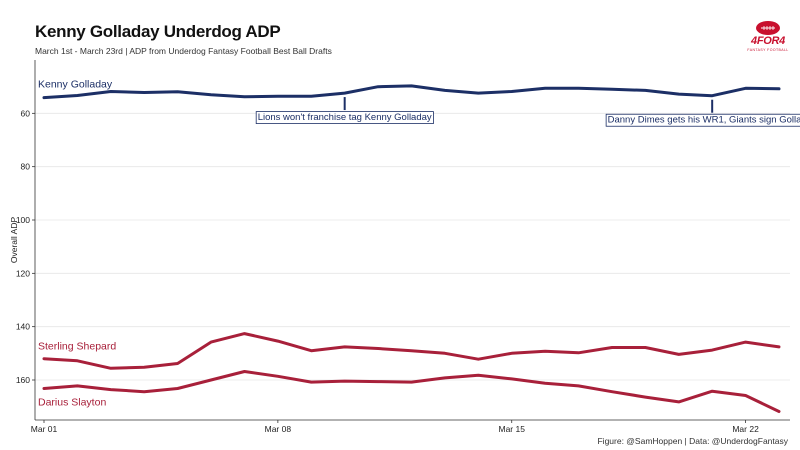 The width and height of the screenshot is (800, 450). What do you see at coordinates (411, 92) in the screenshot?
I see `series-line-kenny-golladay` at bounding box center [411, 92].